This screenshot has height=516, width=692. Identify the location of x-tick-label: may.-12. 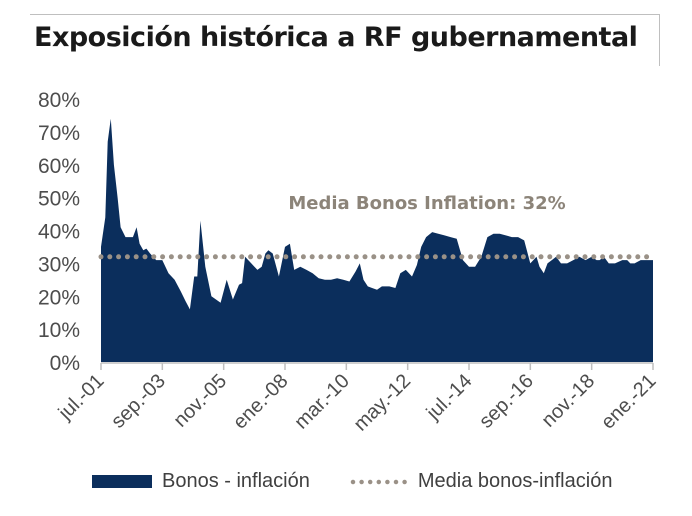
(383, 403).